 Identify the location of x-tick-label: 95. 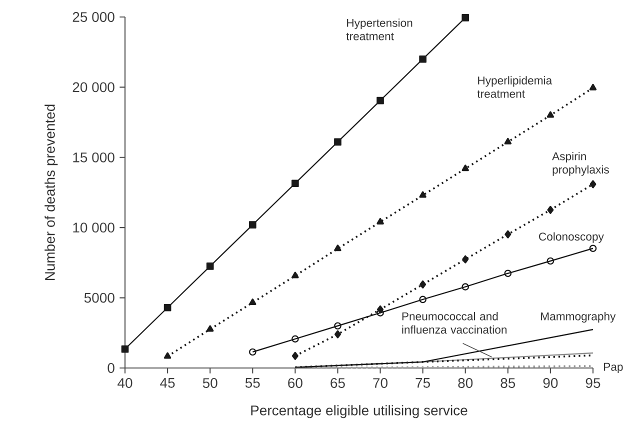
(593, 383).